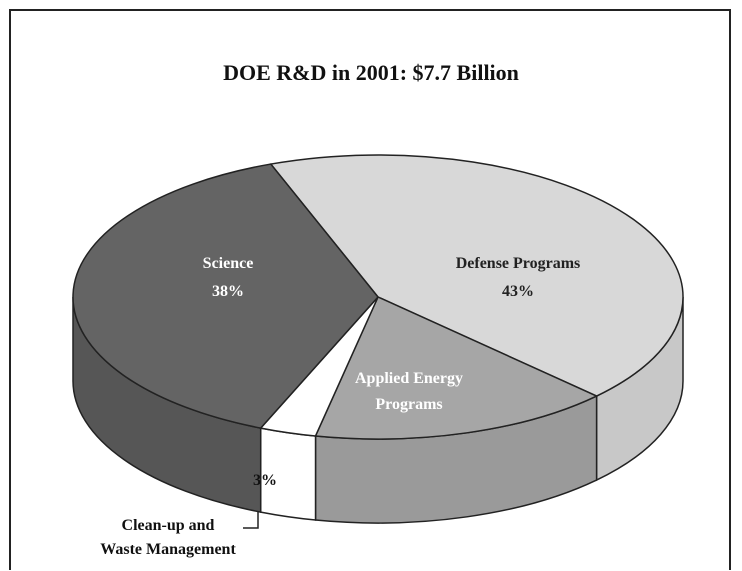  I want to click on chart-title: DOE R&D in 2001: $7.7 Billion, so click(371, 72).